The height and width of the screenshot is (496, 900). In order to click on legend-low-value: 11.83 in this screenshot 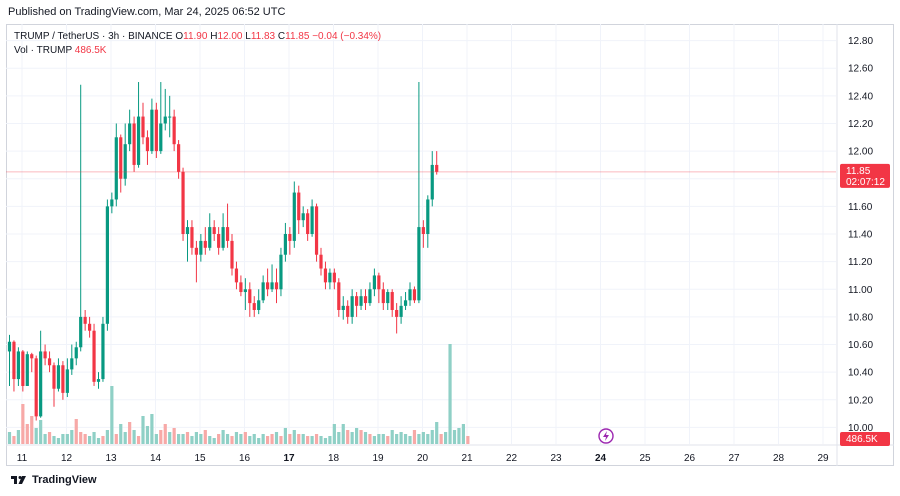, I will do `click(263, 36)`.